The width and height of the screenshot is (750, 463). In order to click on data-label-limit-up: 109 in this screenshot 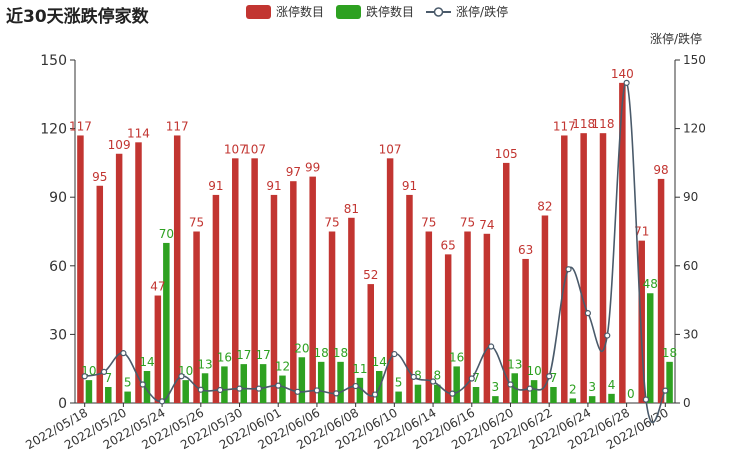, I will do `click(119, 145)`.